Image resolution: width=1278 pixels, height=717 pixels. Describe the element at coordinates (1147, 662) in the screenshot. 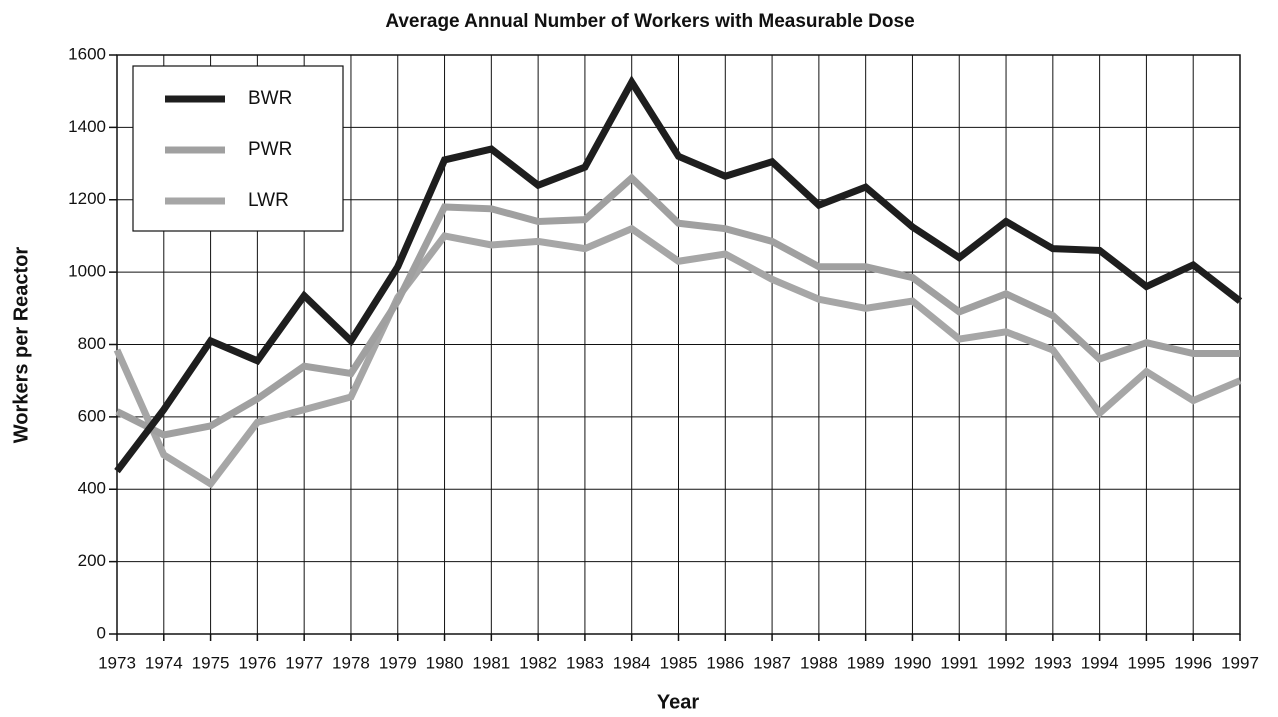

I see `x-tick-label: 1995` at that location.